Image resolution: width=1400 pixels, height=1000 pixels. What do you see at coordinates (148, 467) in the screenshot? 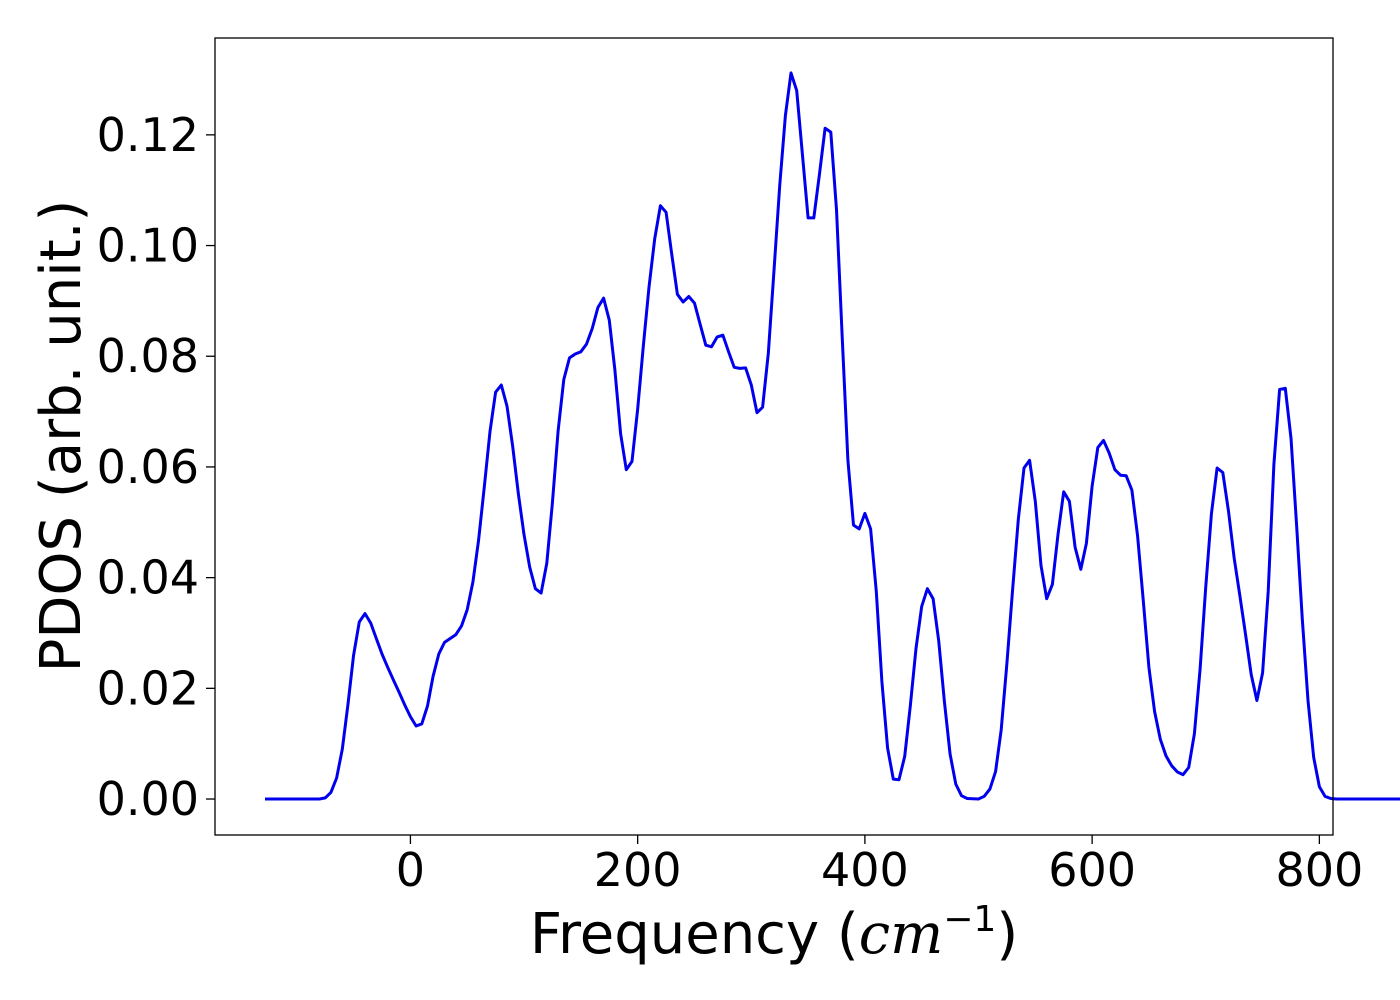
I see `y-tick-label: 0.06` at bounding box center [148, 467].